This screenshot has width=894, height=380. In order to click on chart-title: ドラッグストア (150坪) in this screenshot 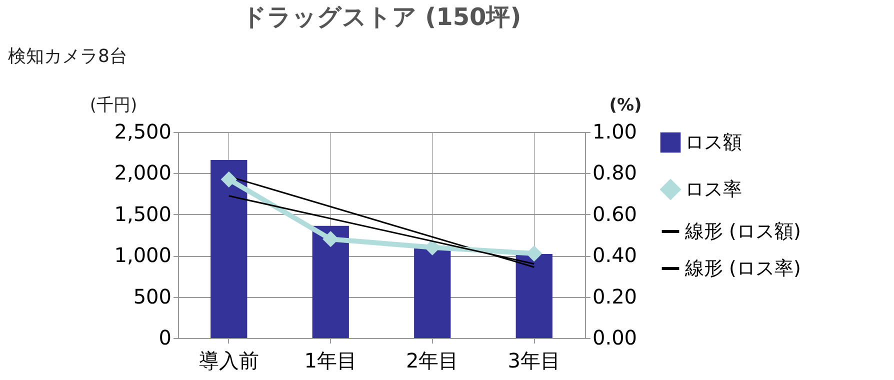, I will do `click(382, 17)`.